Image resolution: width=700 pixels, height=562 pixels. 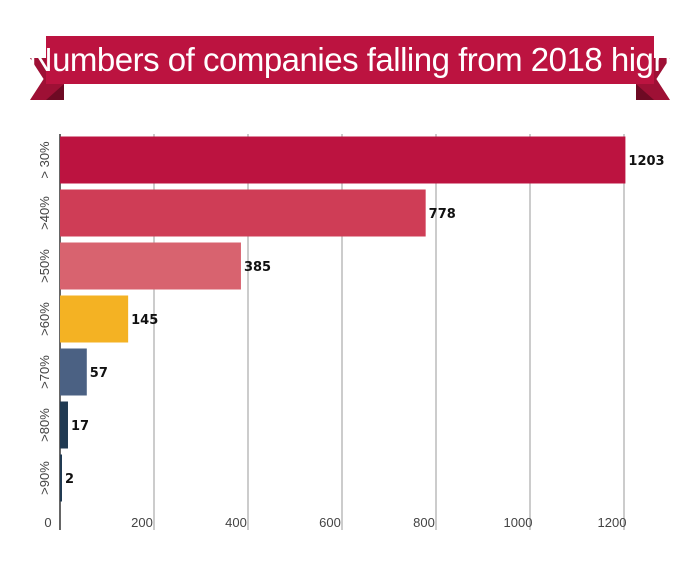 What do you see at coordinates (144, 320) in the screenshot?
I see `data-label: 145` at bounding box center [144, 320].